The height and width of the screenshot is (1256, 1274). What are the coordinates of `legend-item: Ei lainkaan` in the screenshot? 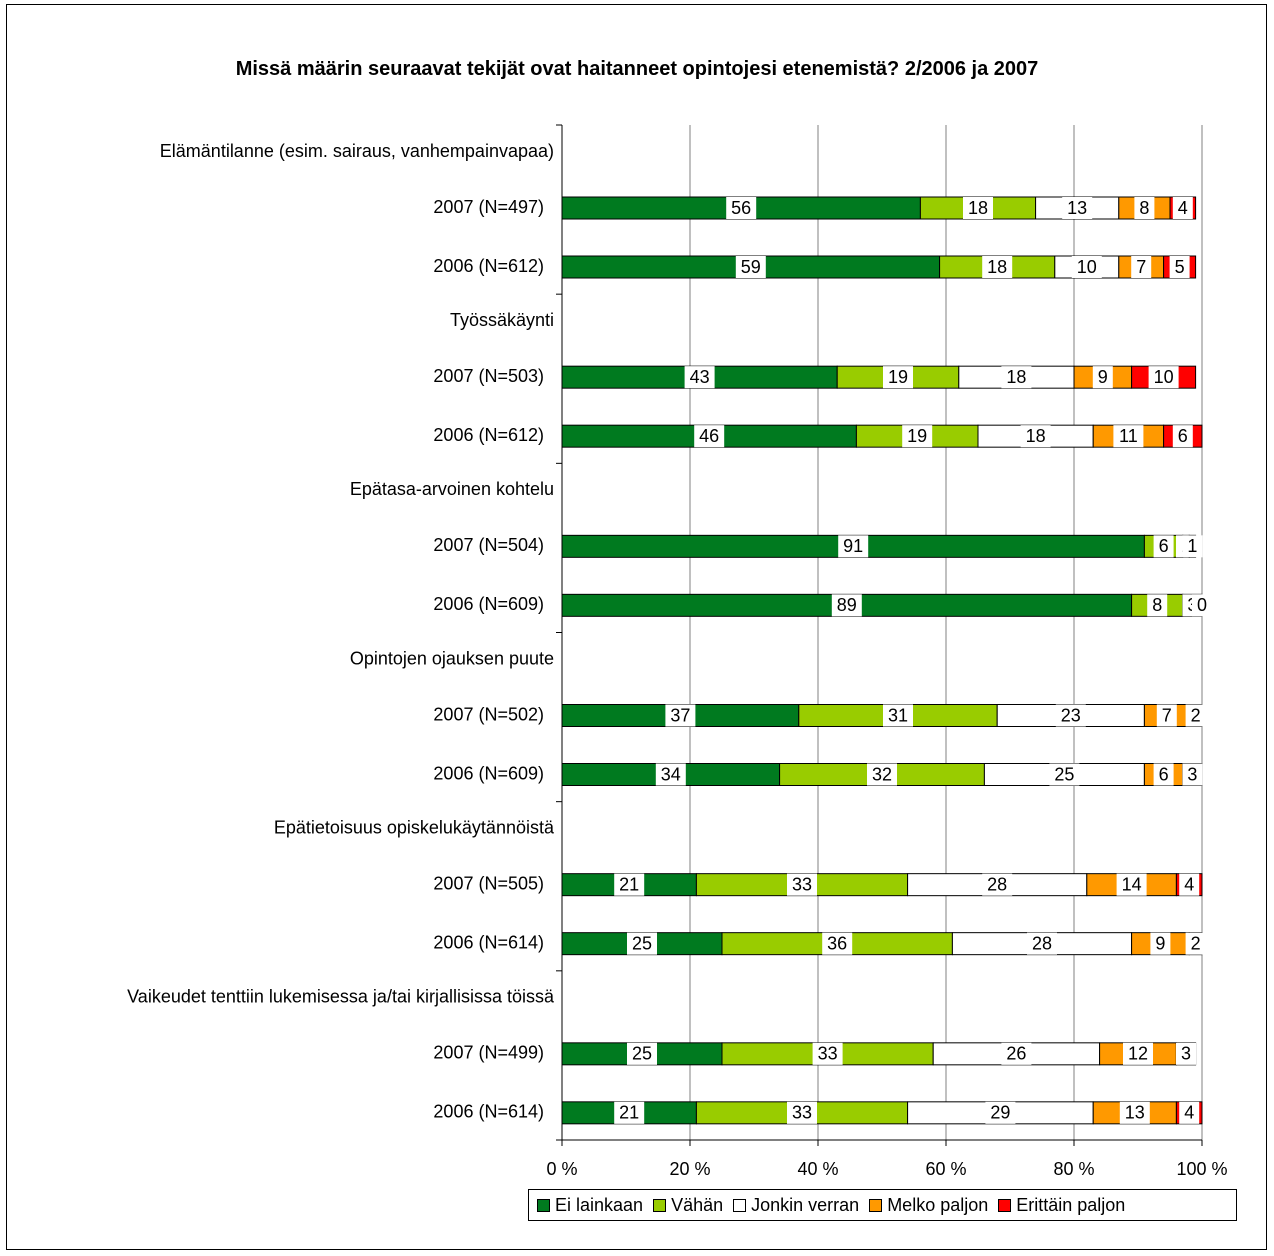 It's located at (590, 1205).